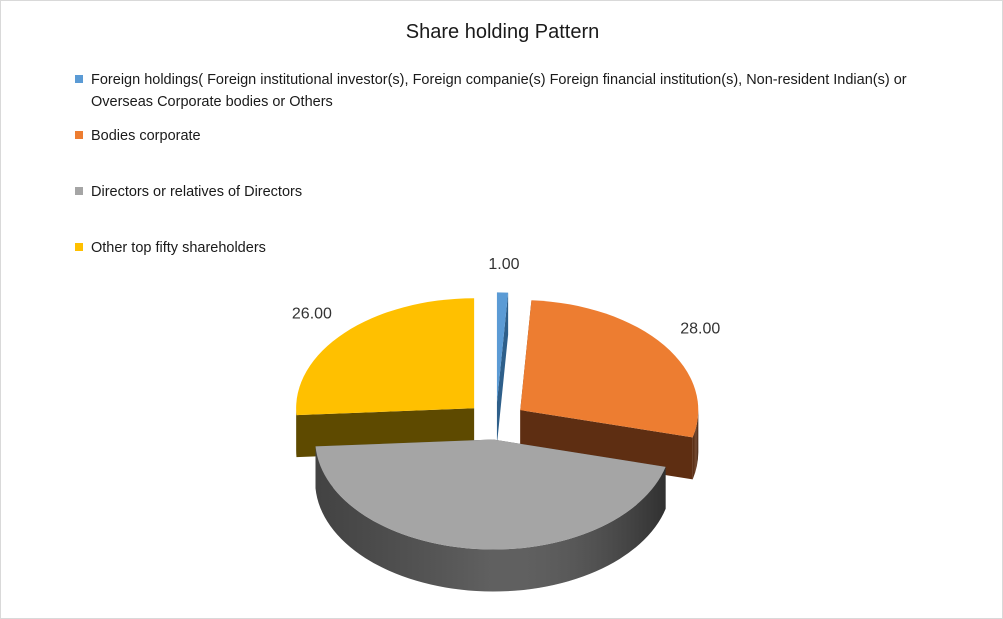  I want to click on legend-item-directors: Directors or relatives of Directors, so click(188, 192).